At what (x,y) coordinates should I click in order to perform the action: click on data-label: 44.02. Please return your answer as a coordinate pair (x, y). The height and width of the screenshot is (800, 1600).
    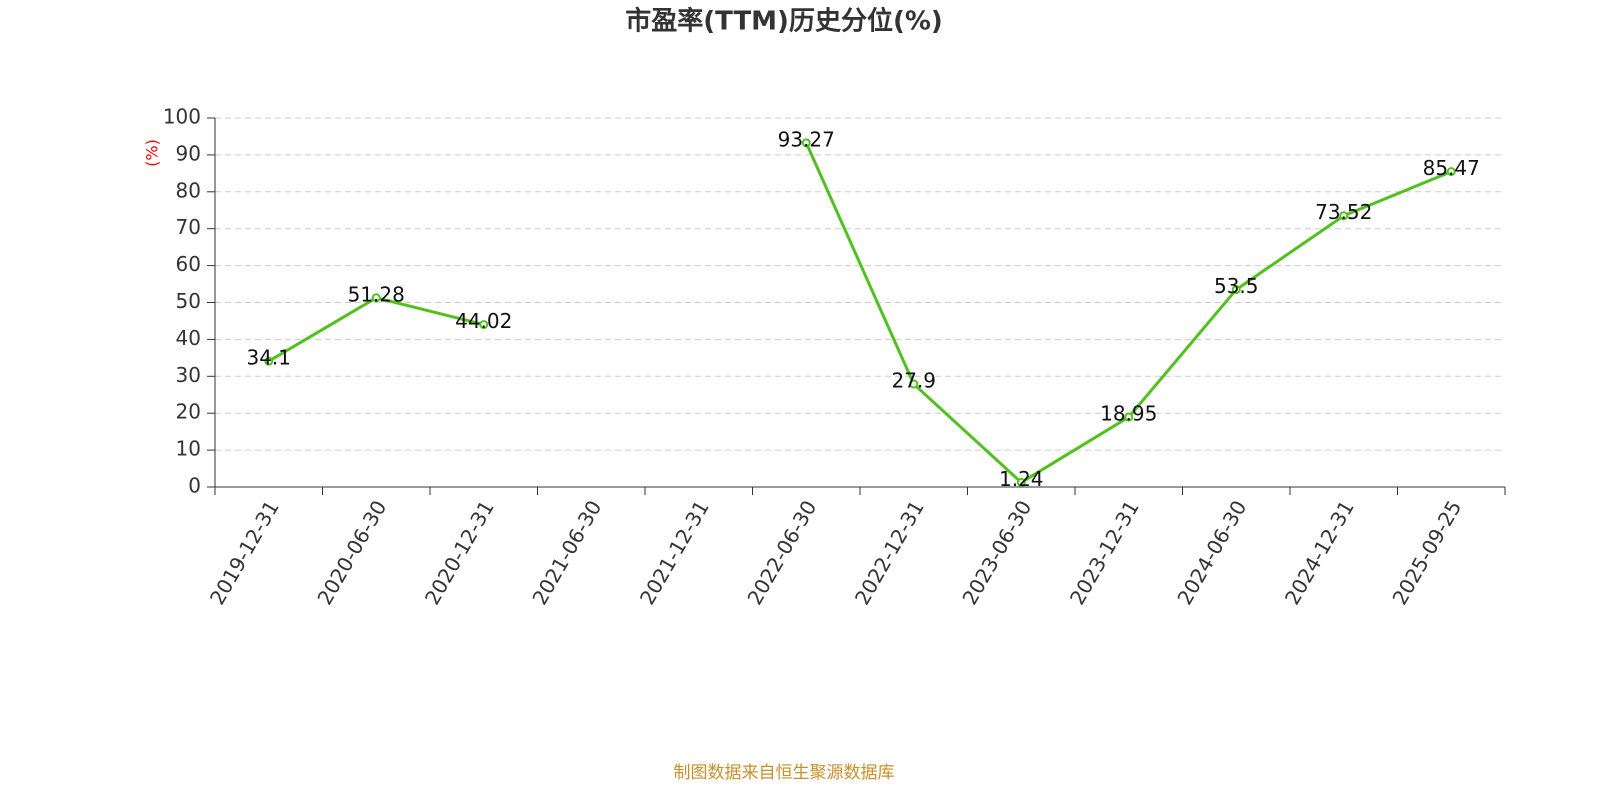
    Looking at the image, I should click on (483, 321).